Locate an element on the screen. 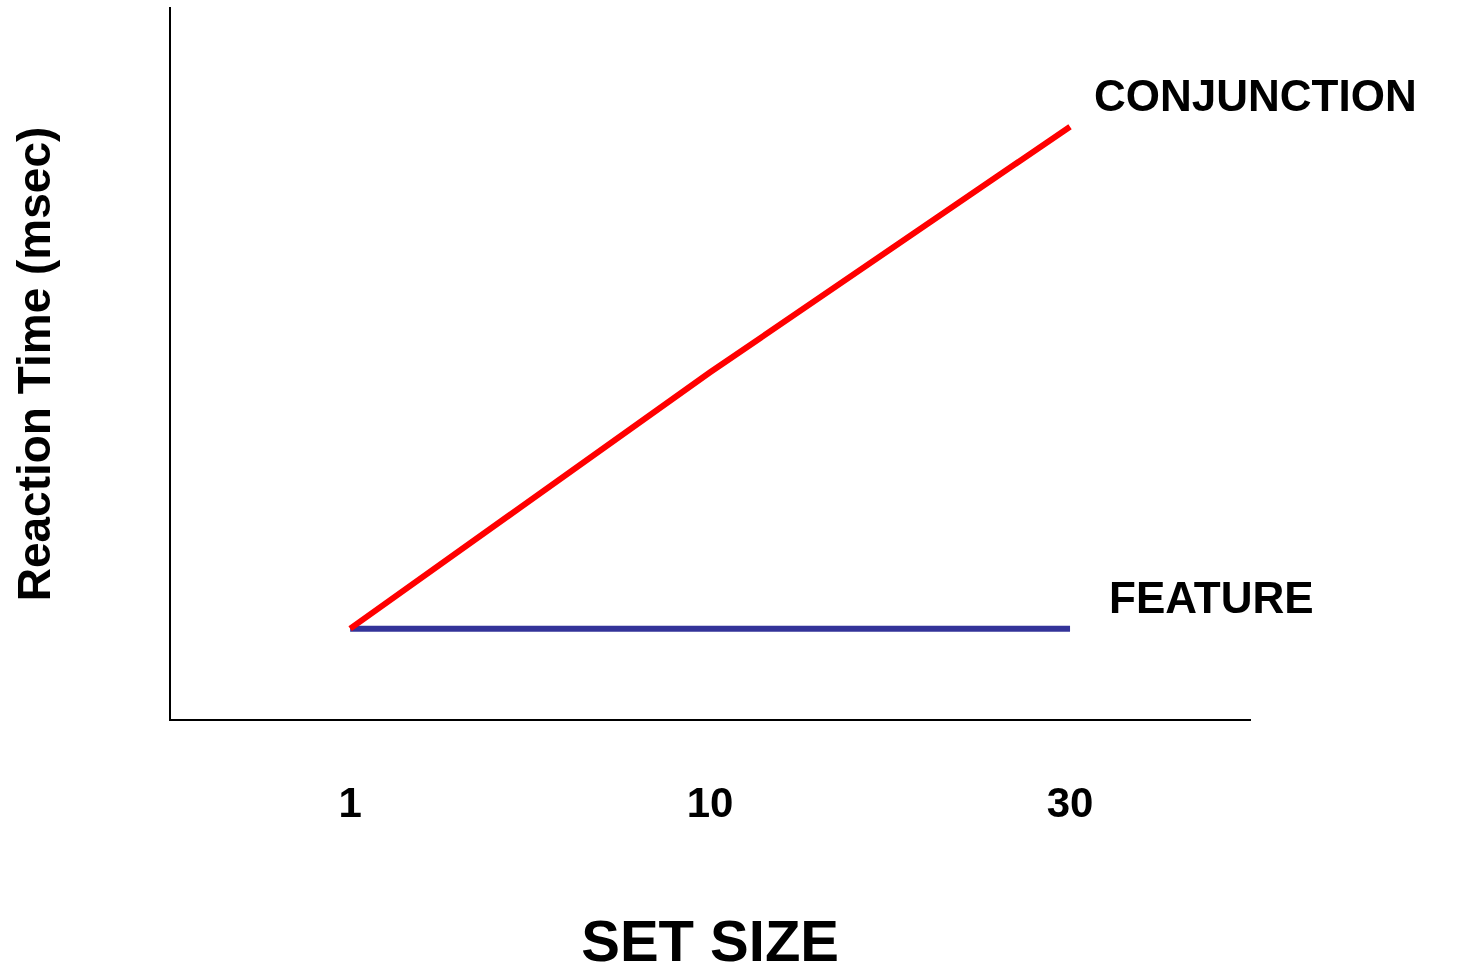  x-tick-label: 1 is located at coordinates (350, 802).